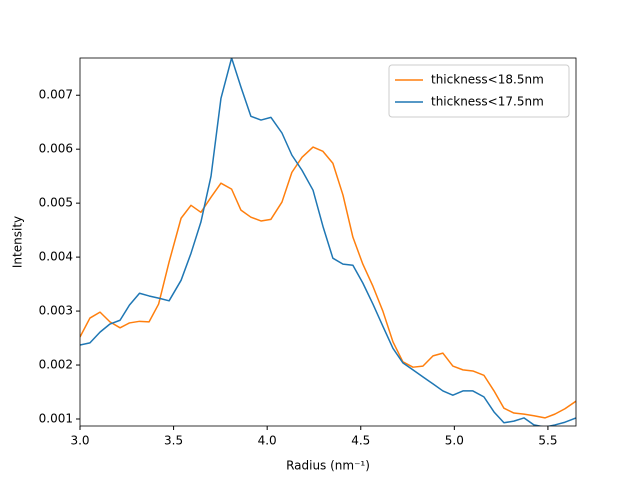  I want to click on y-tick-label: 0.007, so click(56, 95).